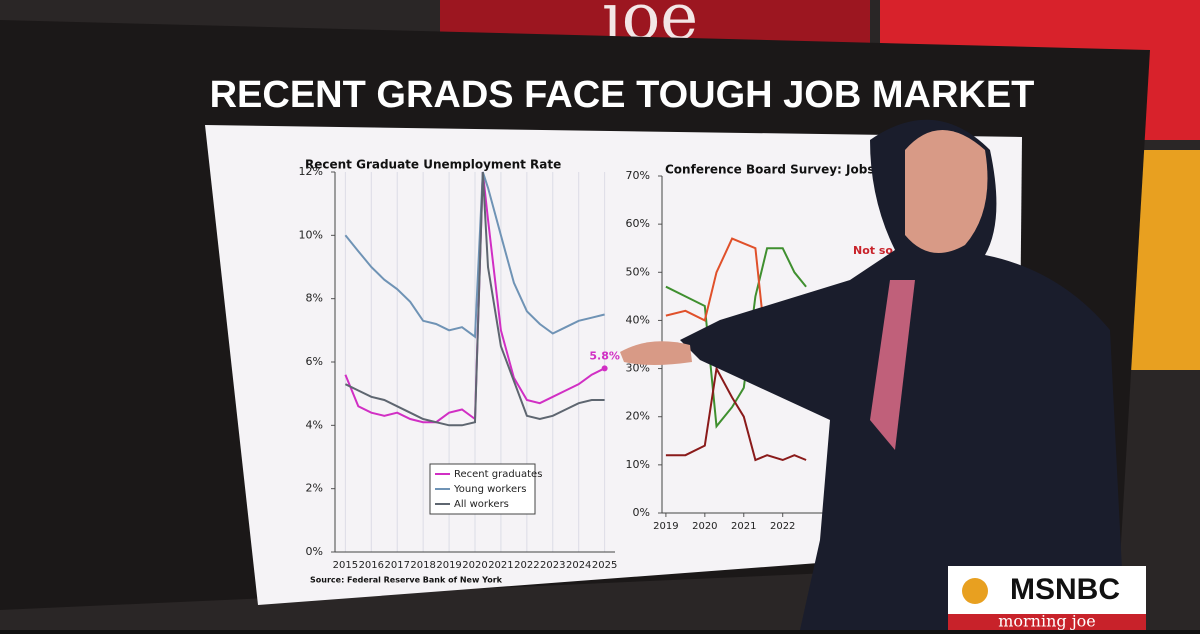  I want to click on peacock-icon, so click(975, 591).